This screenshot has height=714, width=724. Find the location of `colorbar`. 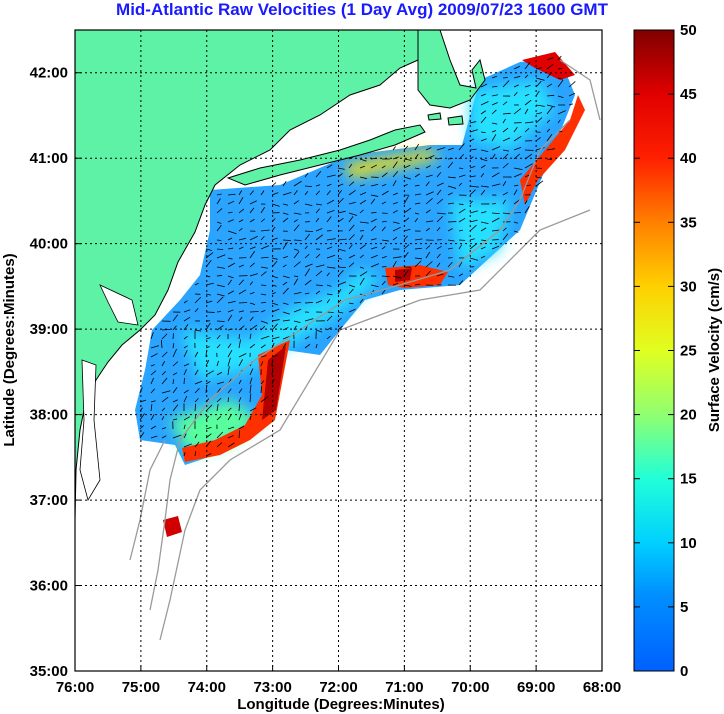

colorbar is located at coordinates (654, 350).